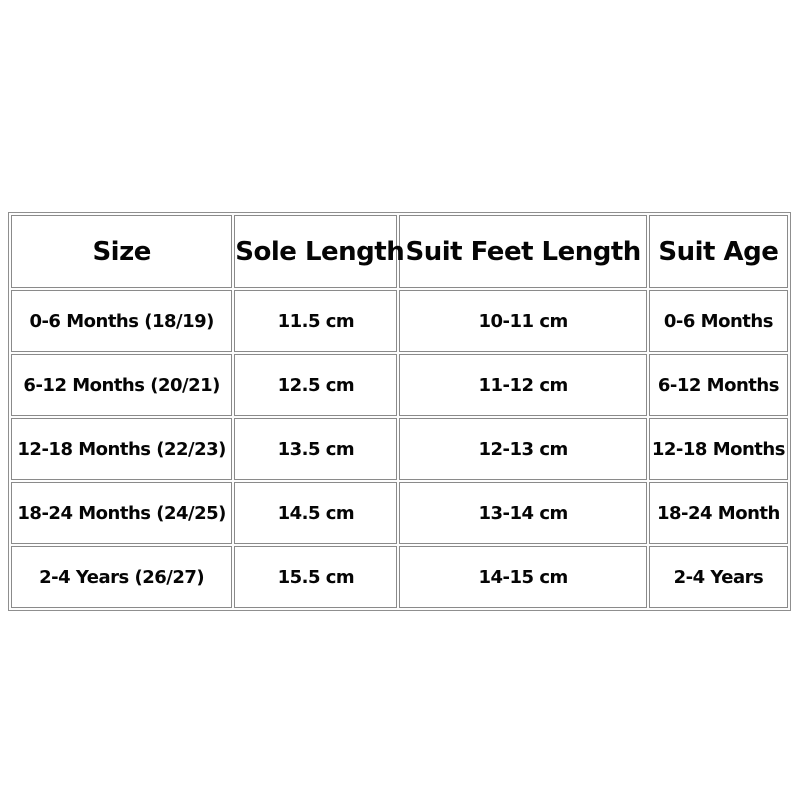 This screenshot has height=800, width=800. I want to click on cell-sole-length: 15.5 cm, so click(316, 577).